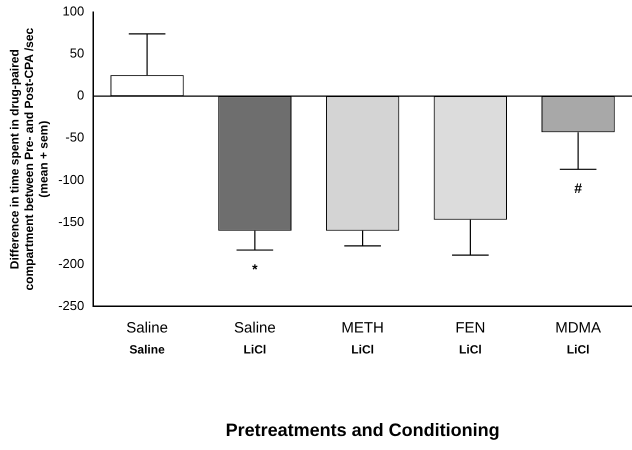 The height and width of the screenshot is (450, 632). Describe the element at coordinates (255, 338) in the screenshot. I see `x-tick-label: Saline LiCl` at that location.